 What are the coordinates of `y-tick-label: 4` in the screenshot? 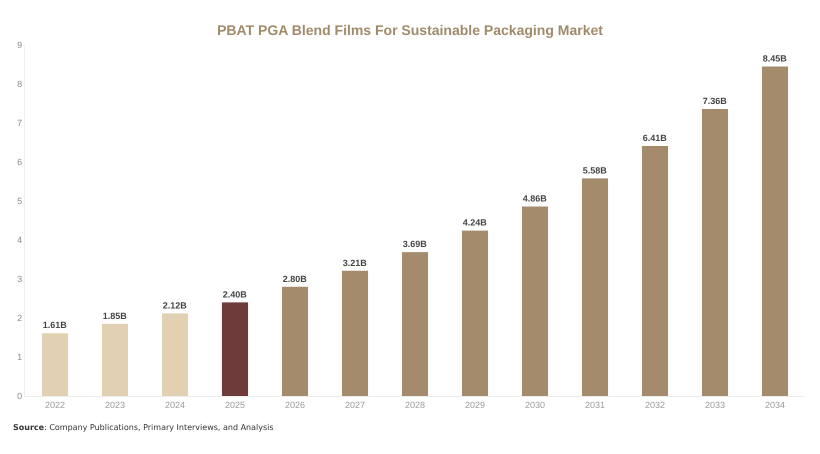 It's located at (19, 240).